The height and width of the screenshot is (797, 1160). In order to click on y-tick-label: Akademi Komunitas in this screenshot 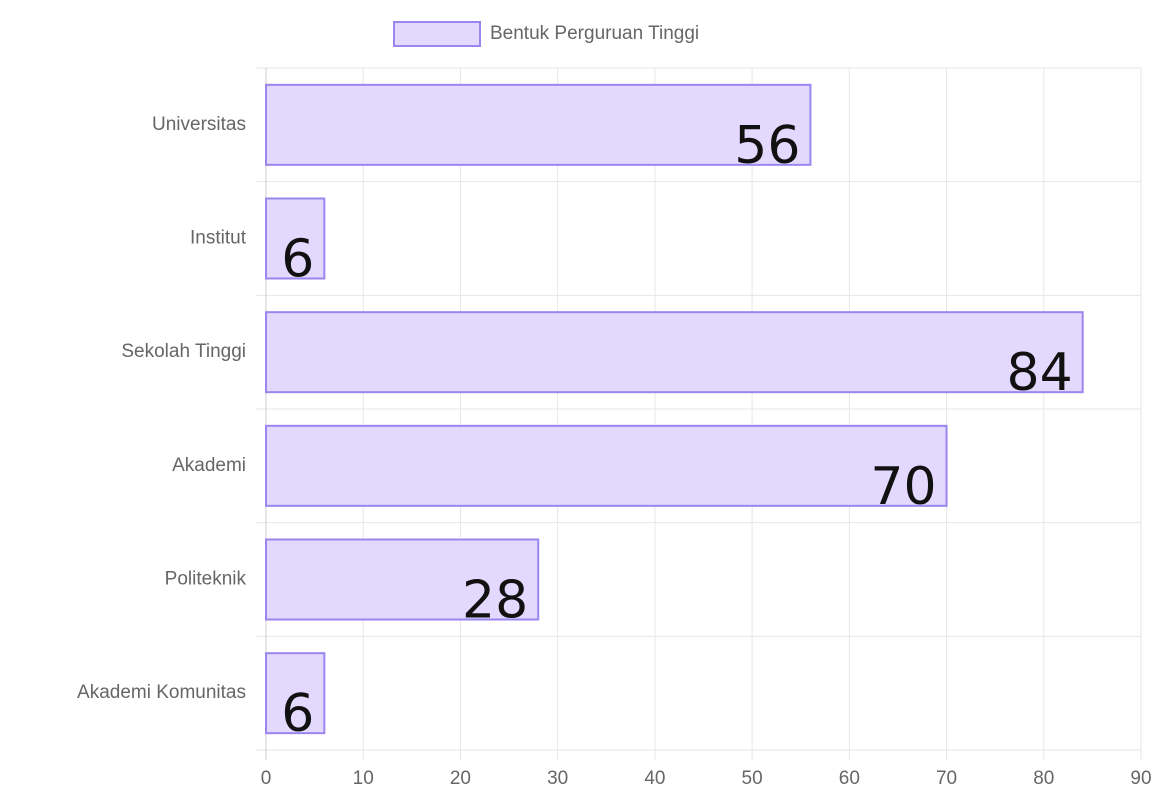, I will do `click(161, 692)`.